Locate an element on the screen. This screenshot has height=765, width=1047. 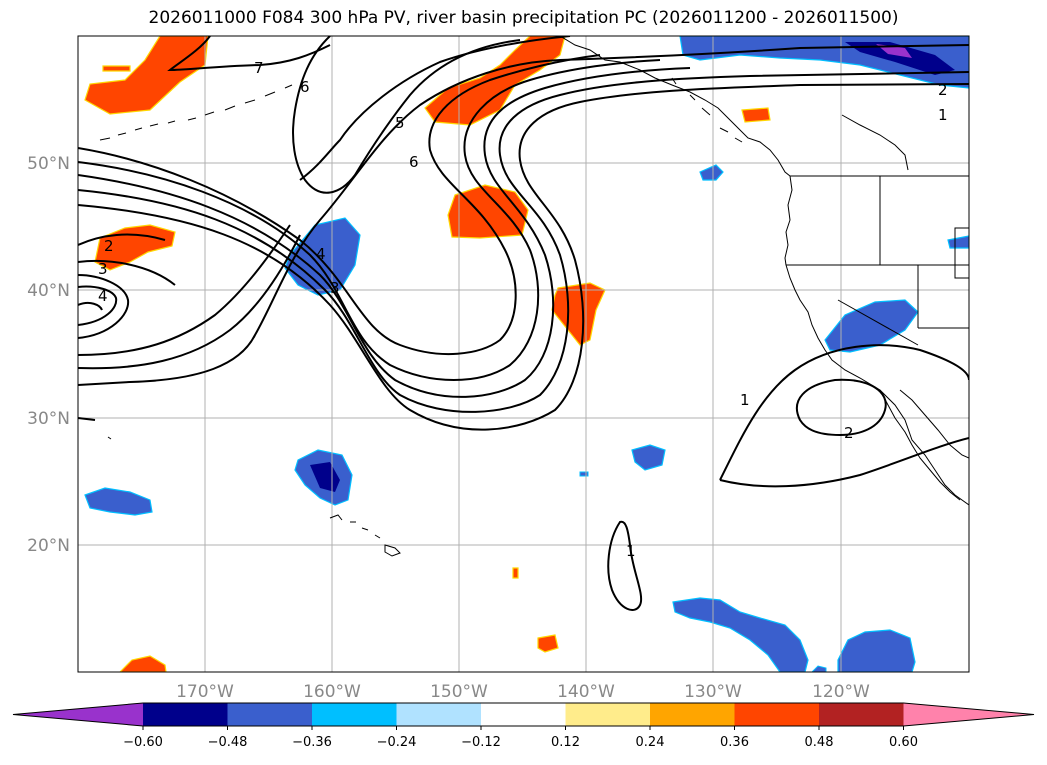
alaska-interior-border is located at coordinates (875, 142).